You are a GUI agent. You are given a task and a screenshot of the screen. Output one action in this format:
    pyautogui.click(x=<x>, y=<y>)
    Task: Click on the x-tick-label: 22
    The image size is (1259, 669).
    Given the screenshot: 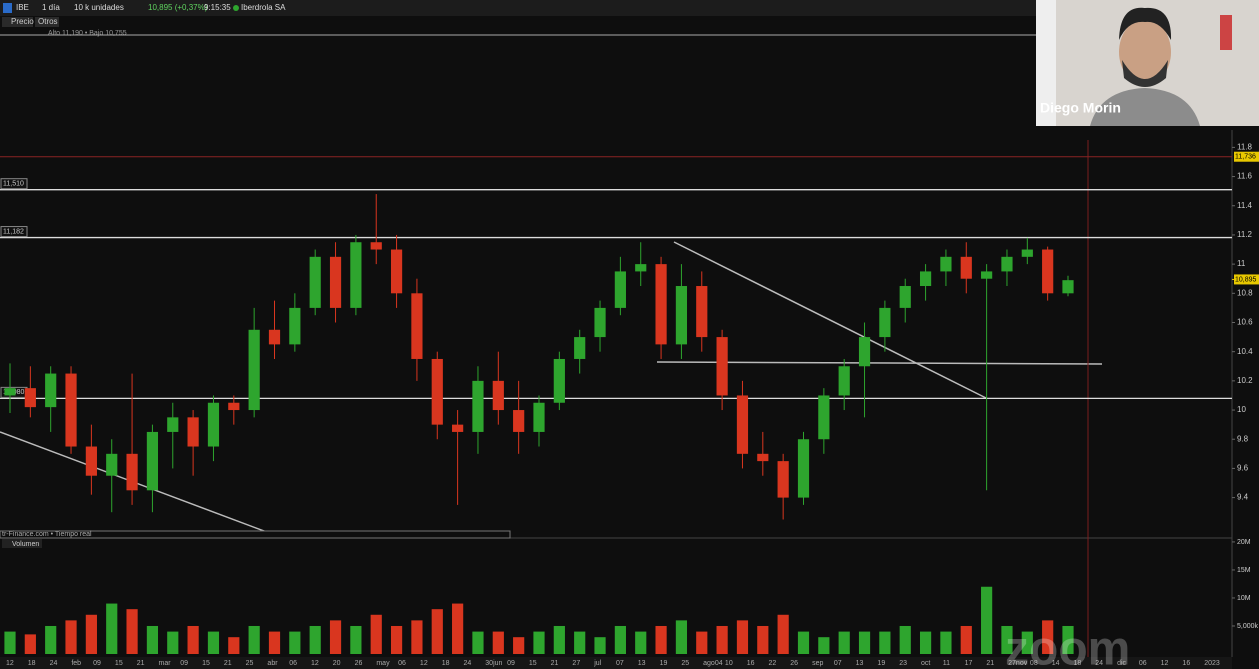 What is the action you would take?
    pyautogui.click(x=773, y=663)
    